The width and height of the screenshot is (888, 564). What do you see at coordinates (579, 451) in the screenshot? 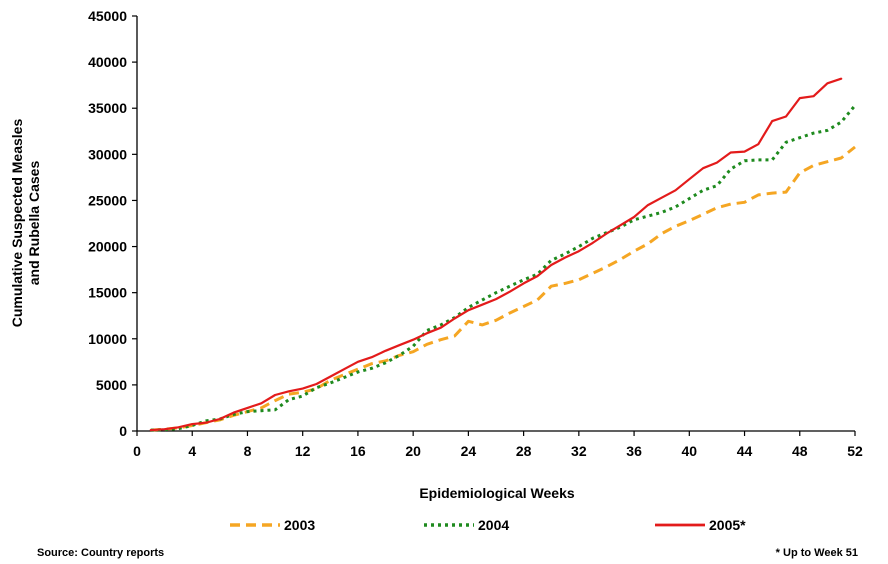
I see `x-tick-label: 32` at bounding box center [579, 451].